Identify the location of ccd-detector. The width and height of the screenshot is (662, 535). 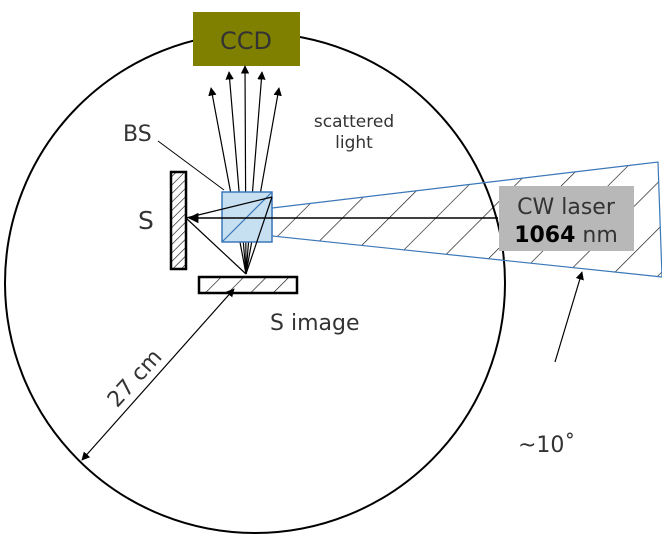
(246, 39).